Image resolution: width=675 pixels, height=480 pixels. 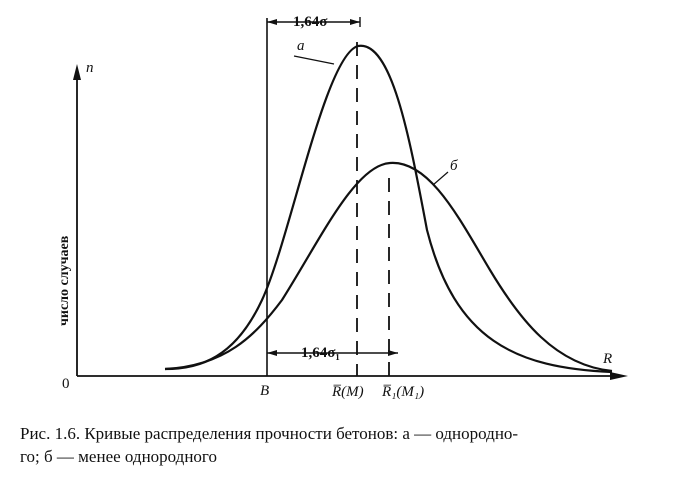 I want to click on curve-b-leader, so click(x=440, y=178).